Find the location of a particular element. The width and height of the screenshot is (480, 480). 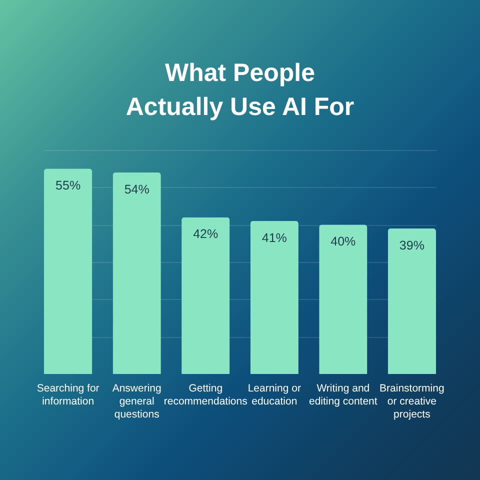

x-tick-label: Learning or education is located at coordinates (275, 395).